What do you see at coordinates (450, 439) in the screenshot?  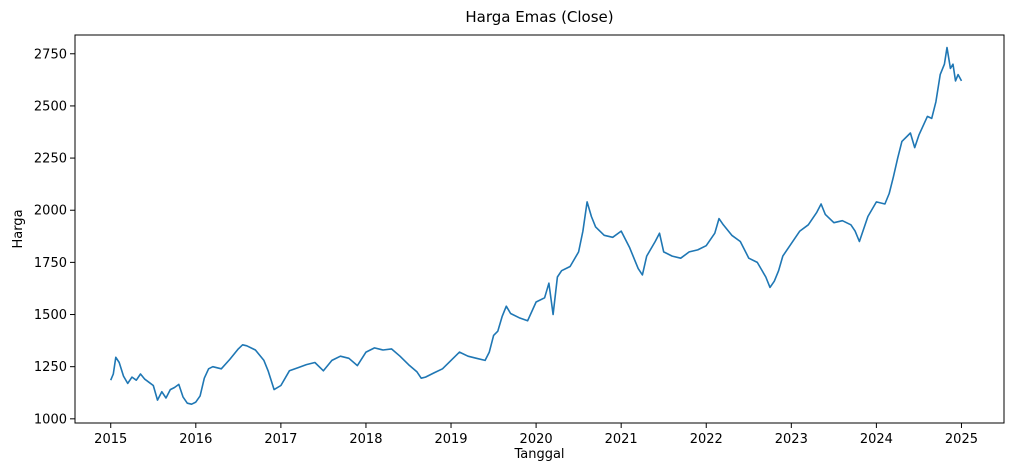 I see `x-tick-label: 2019` at bounding box center [450, 439].